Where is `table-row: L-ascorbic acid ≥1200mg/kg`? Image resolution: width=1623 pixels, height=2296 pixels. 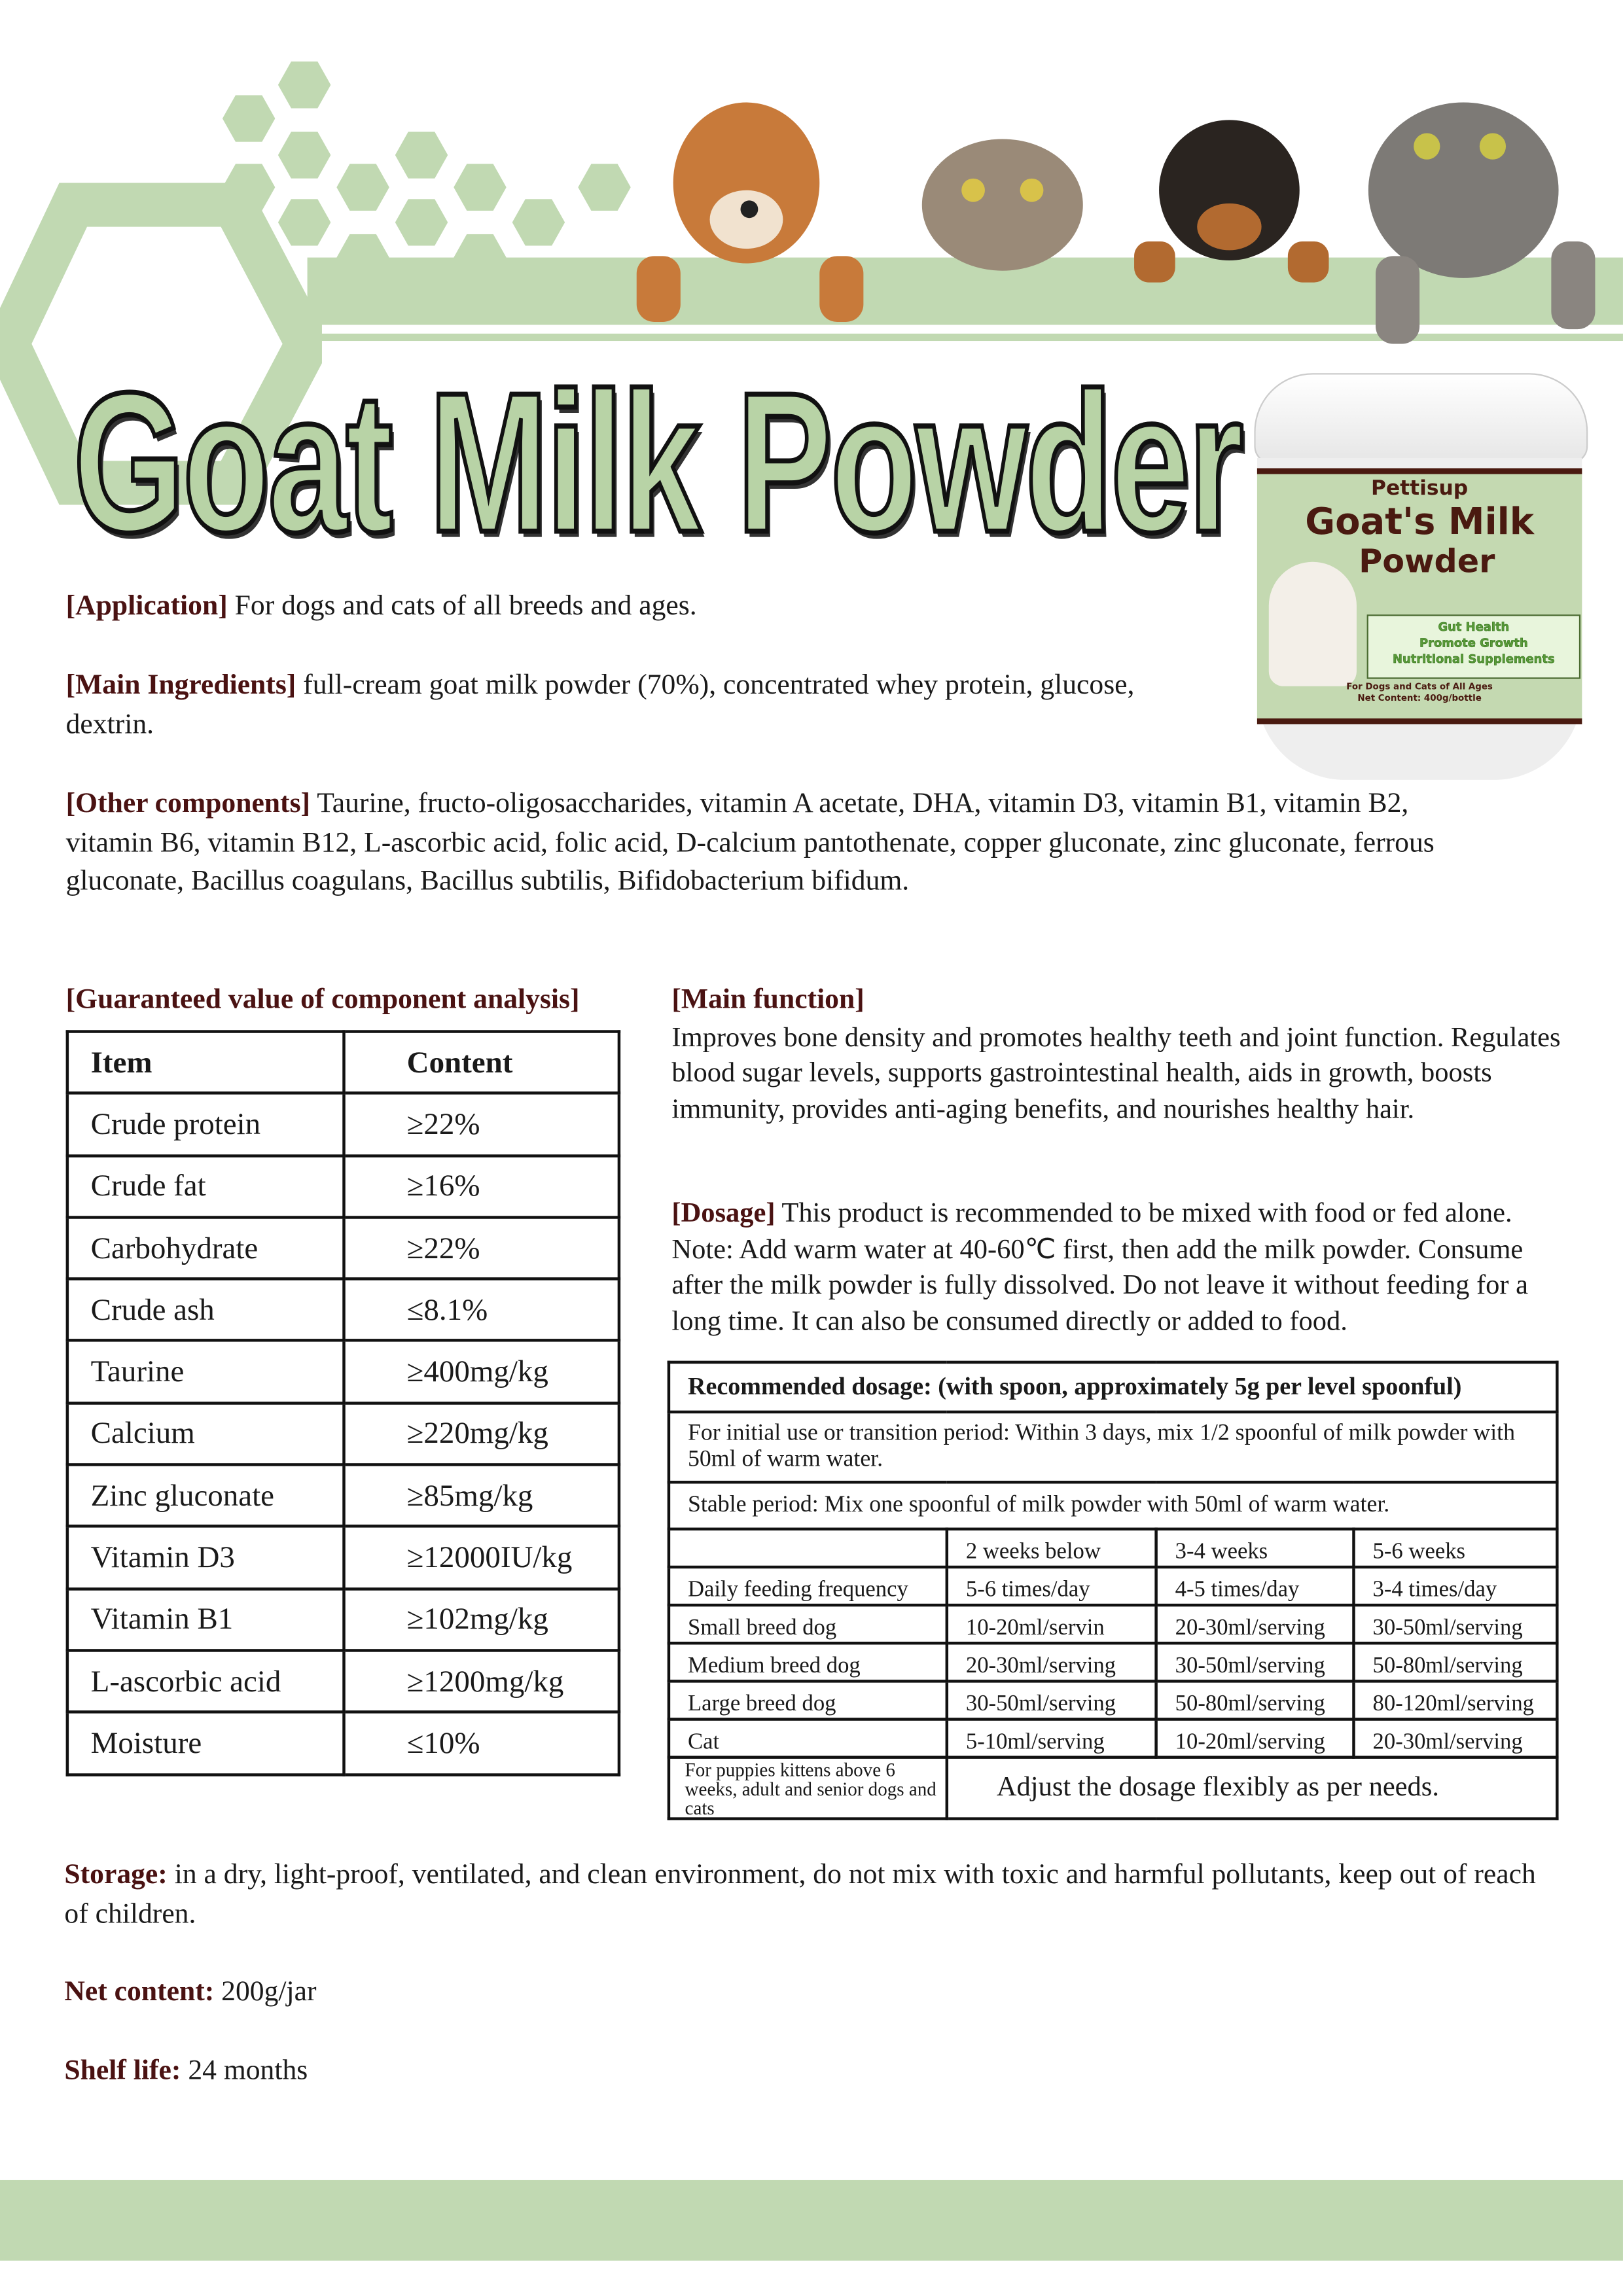 table-row: L-ascorbic acid ≥1200mg/kg is located at coordinates (343, 1681).